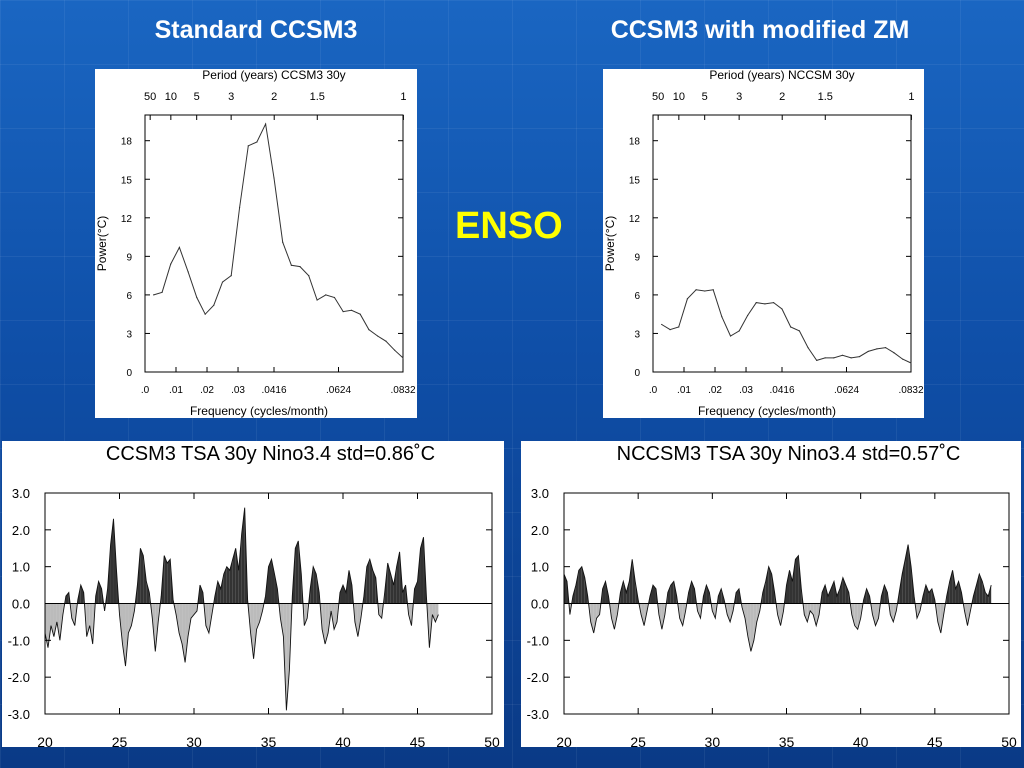  What do you see at coordinates (760, 30) in the screenshot?
I see `heading-modified-zm: CCSM3 with modified ZM` at bounding box center [760, 30].